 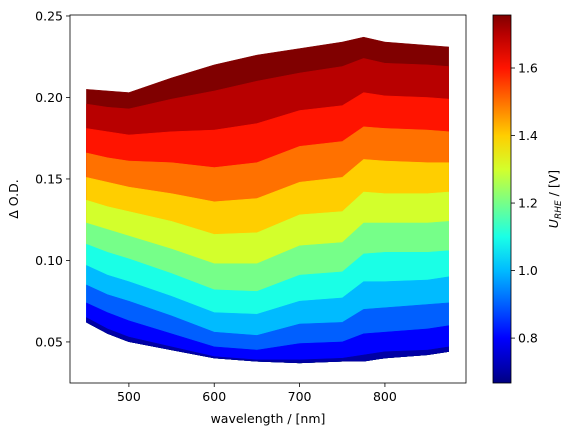 I want to click on y-tick-label: 0.25, so click(x=49, y=15).